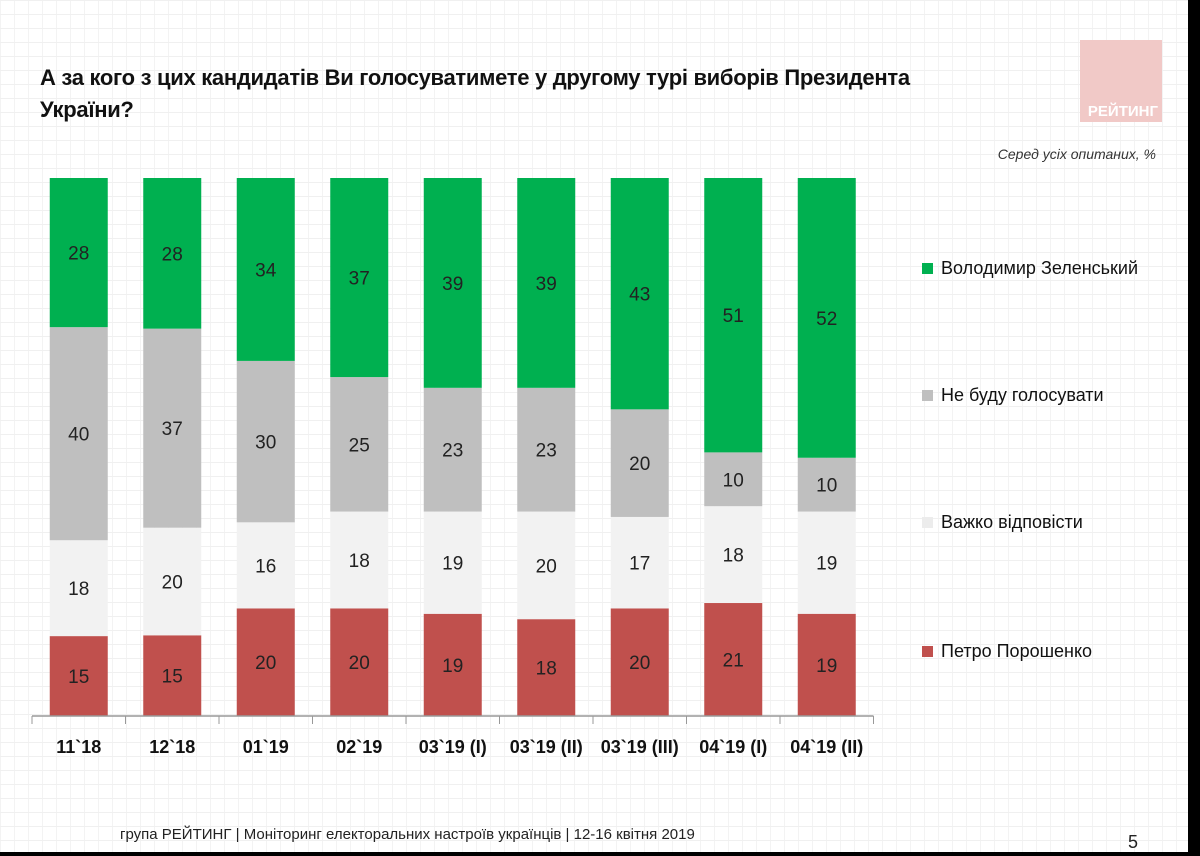 The image size is (1200, 856). I want to click on legend-item: Не буду голосувати, so click(1013, 395).